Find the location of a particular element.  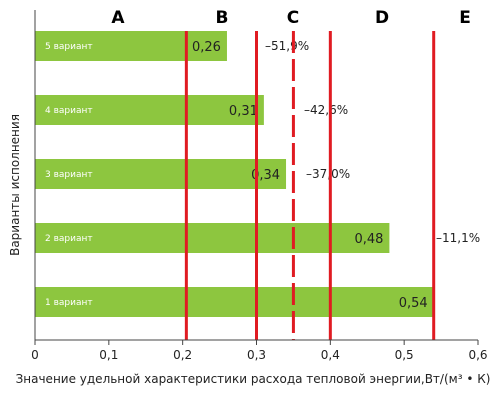

x-tick-label: 0,2 is located at coordinates (182, 355).